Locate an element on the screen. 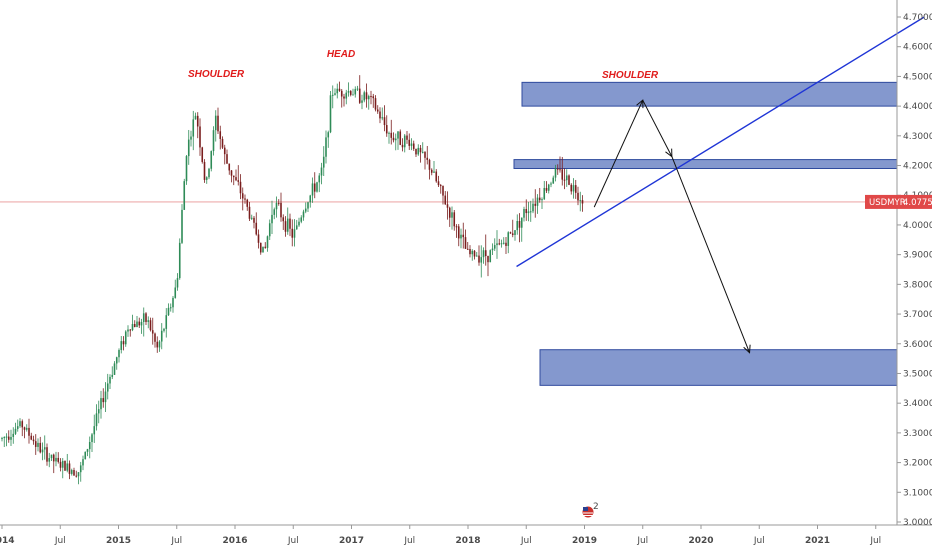 The height and width of the screenshot is (550, 932). y-tick-label: 4.6000 is located at coordinates (917, 48).